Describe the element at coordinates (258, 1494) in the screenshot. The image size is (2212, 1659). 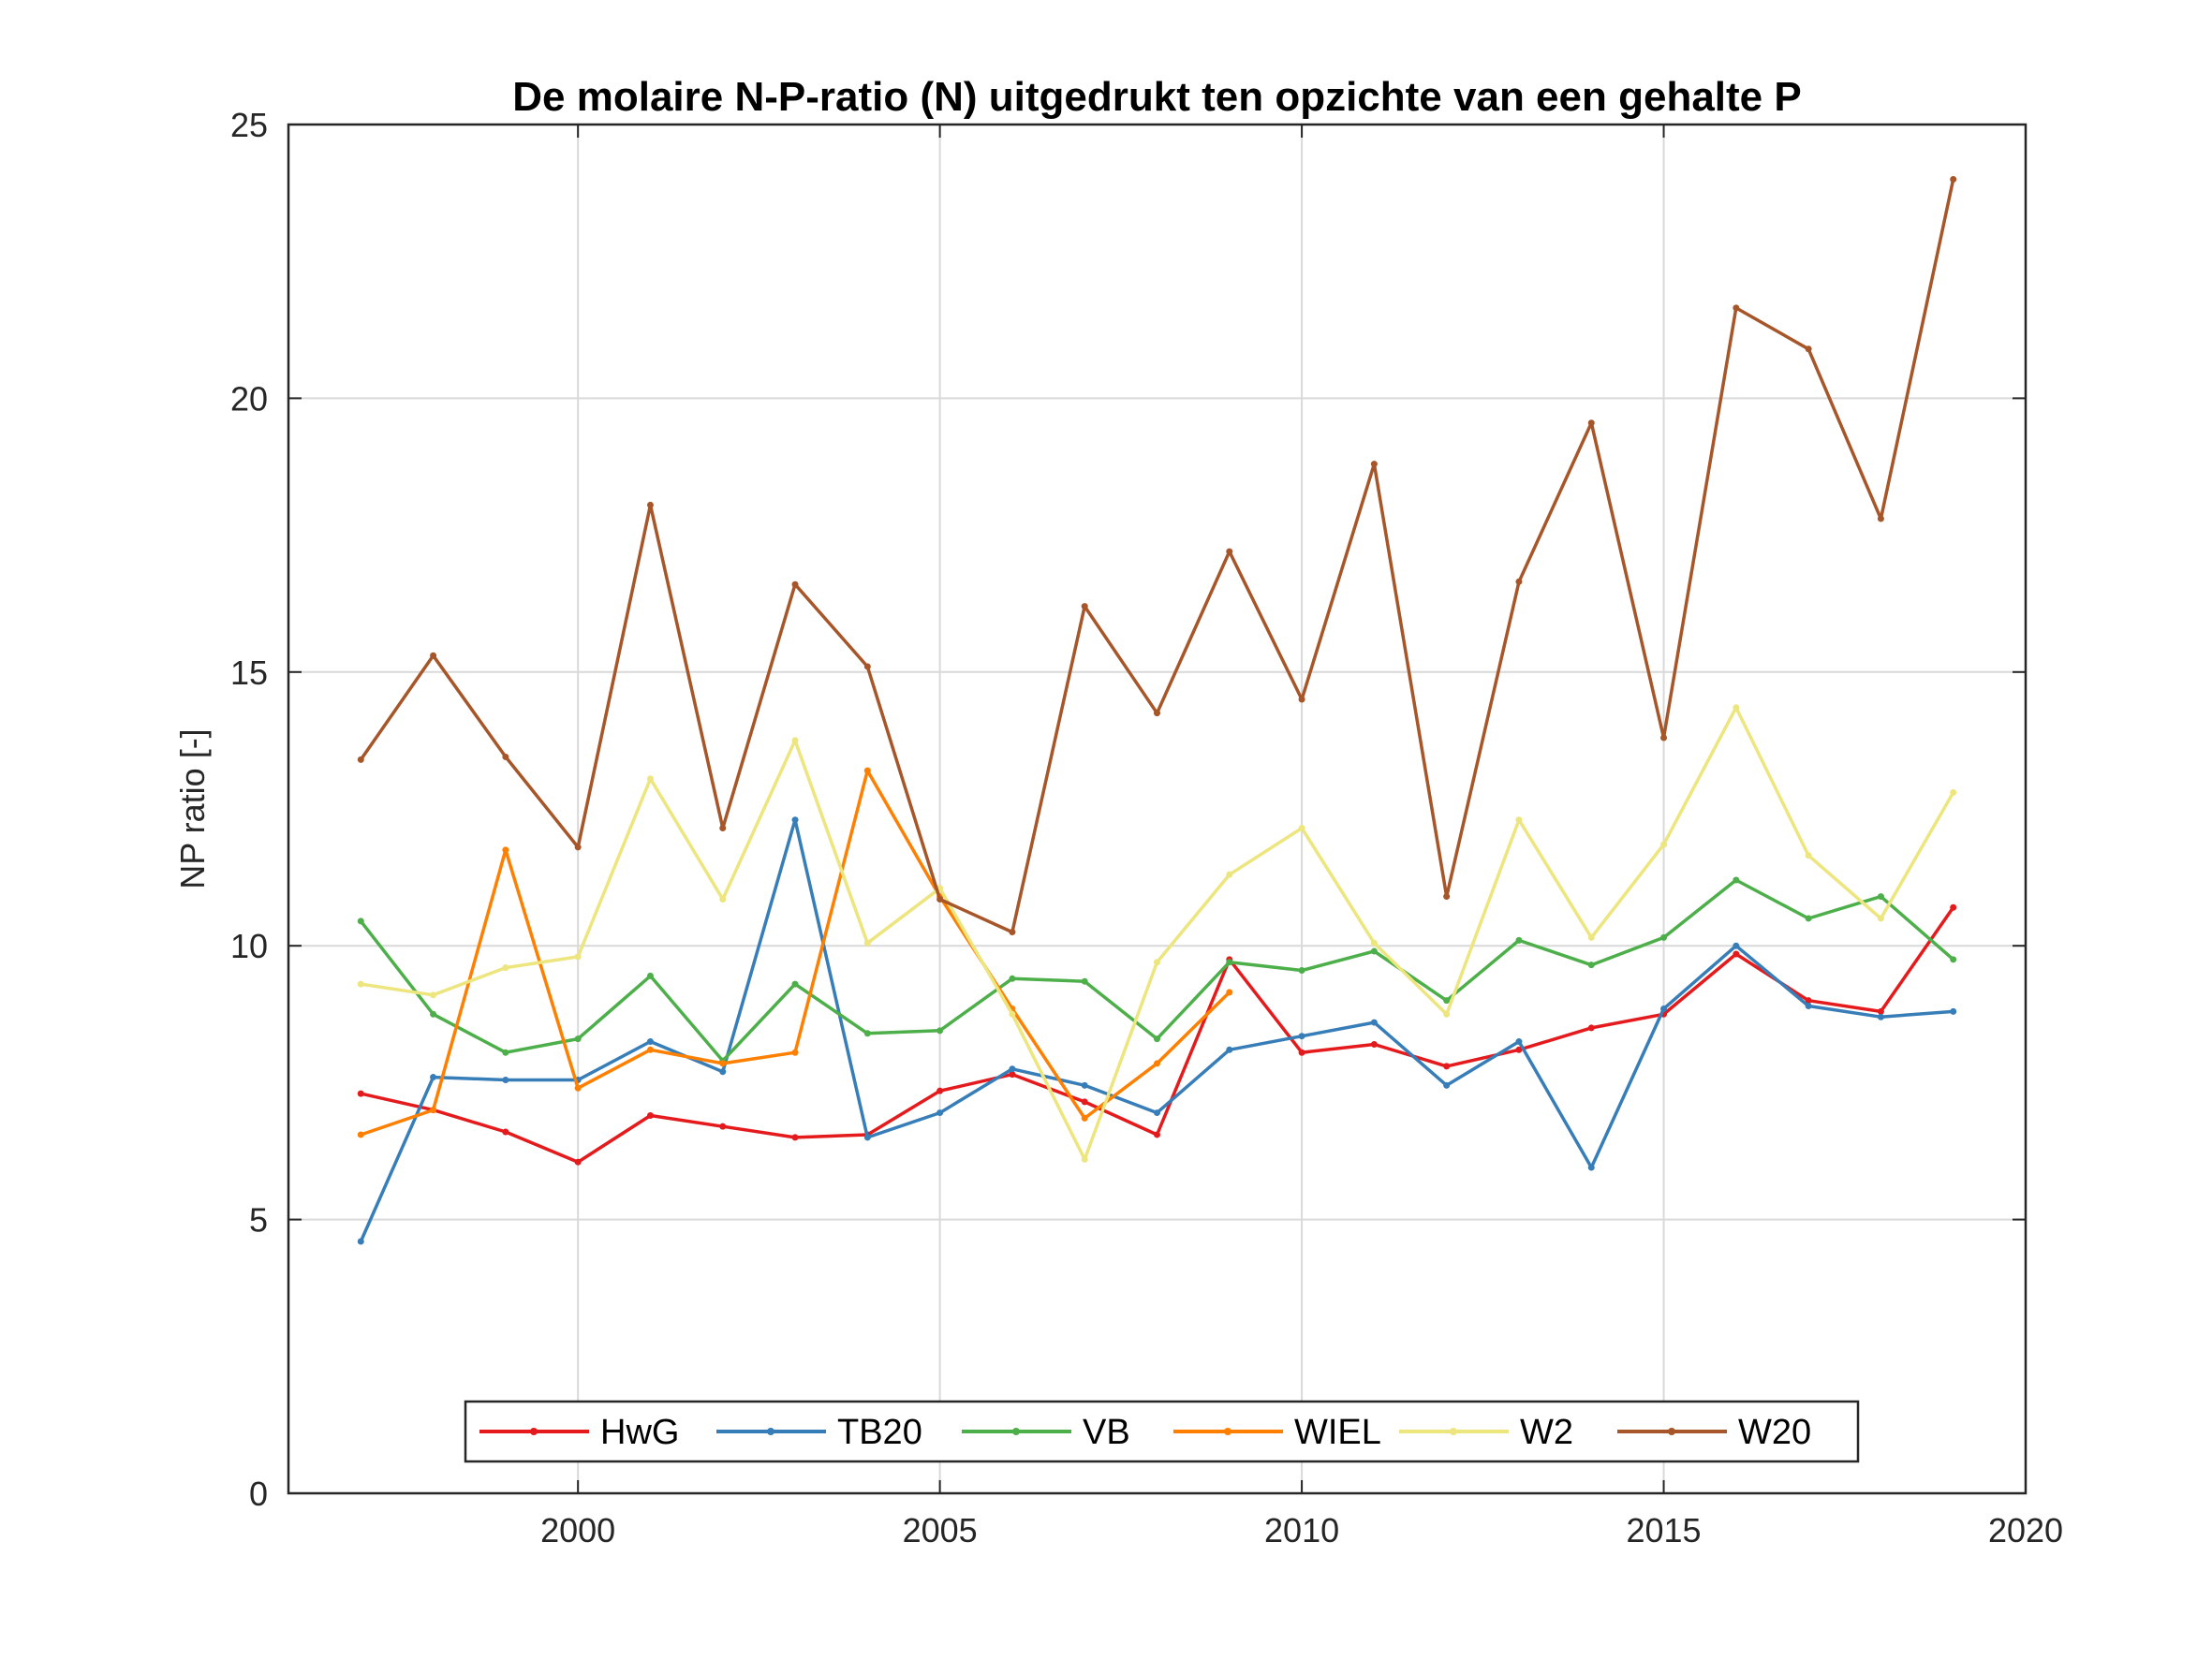
I see `y-tick-label: 0` at that location.